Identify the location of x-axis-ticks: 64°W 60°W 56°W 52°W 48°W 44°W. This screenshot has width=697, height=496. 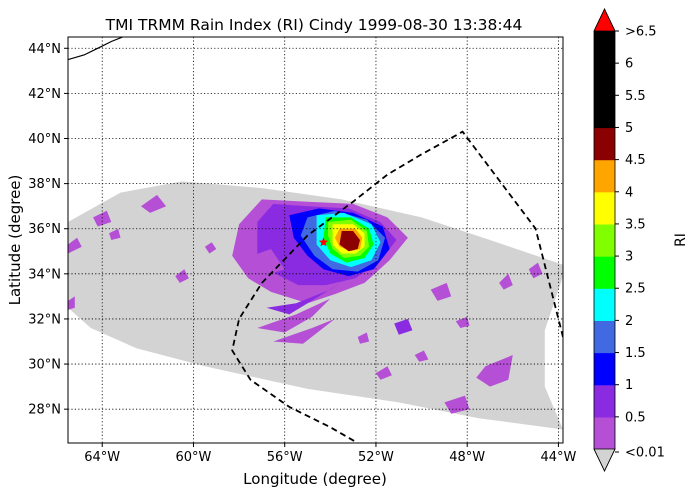
(330, 454).